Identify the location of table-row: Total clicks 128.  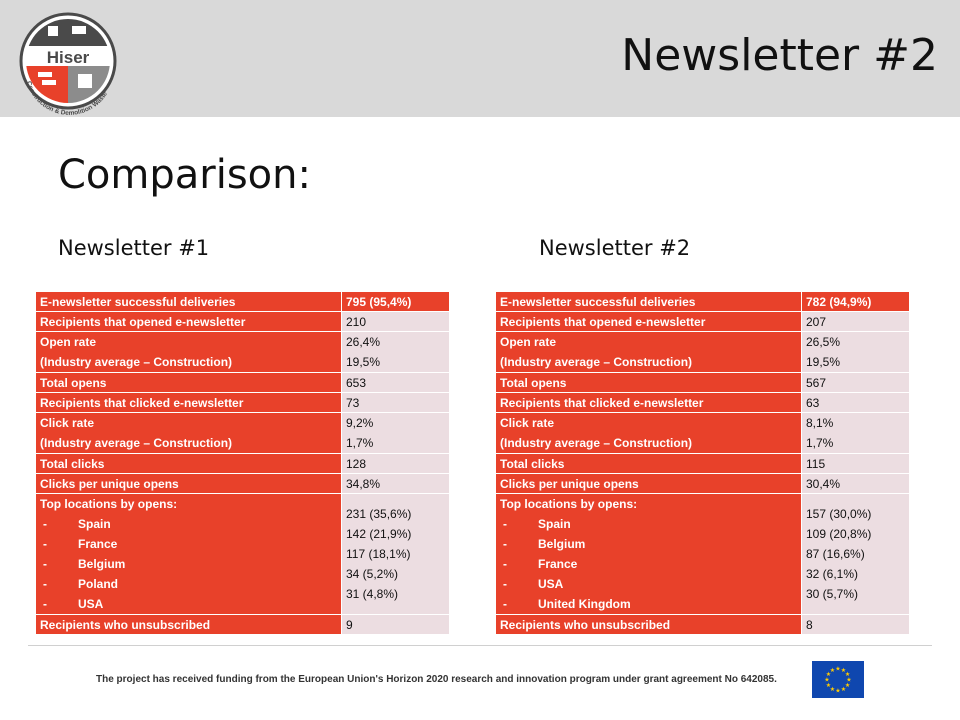
(242, 463).